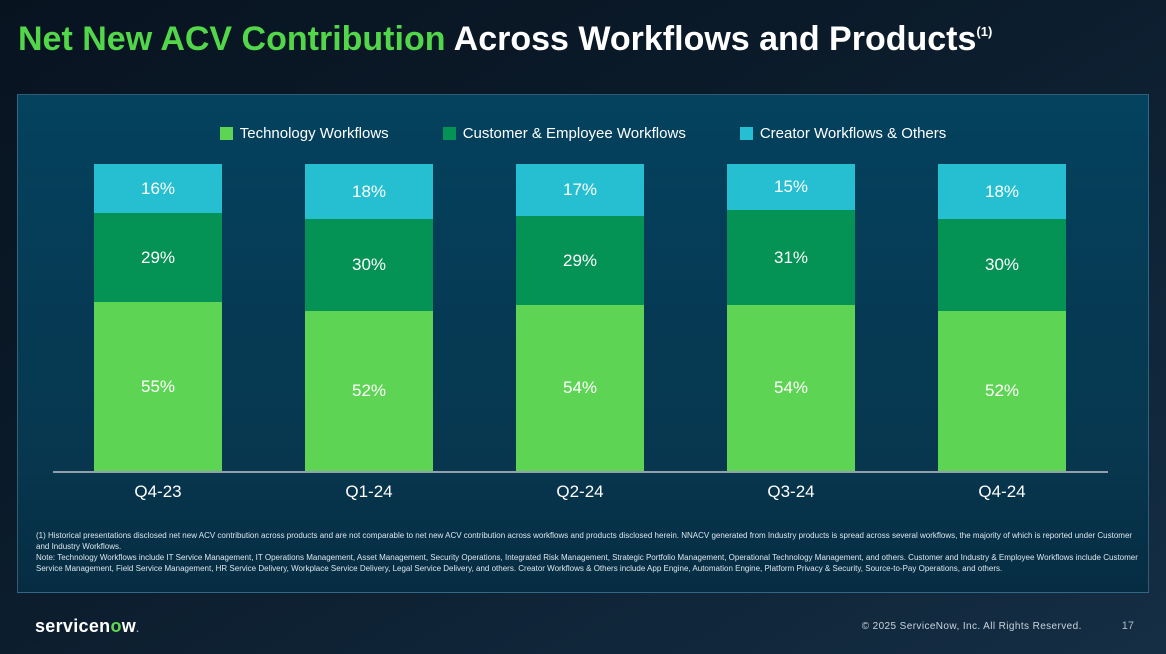 The height and width of the screenshot is (654, 1166). I want to click on bar-segment-value: 55%, so click(158, 386).